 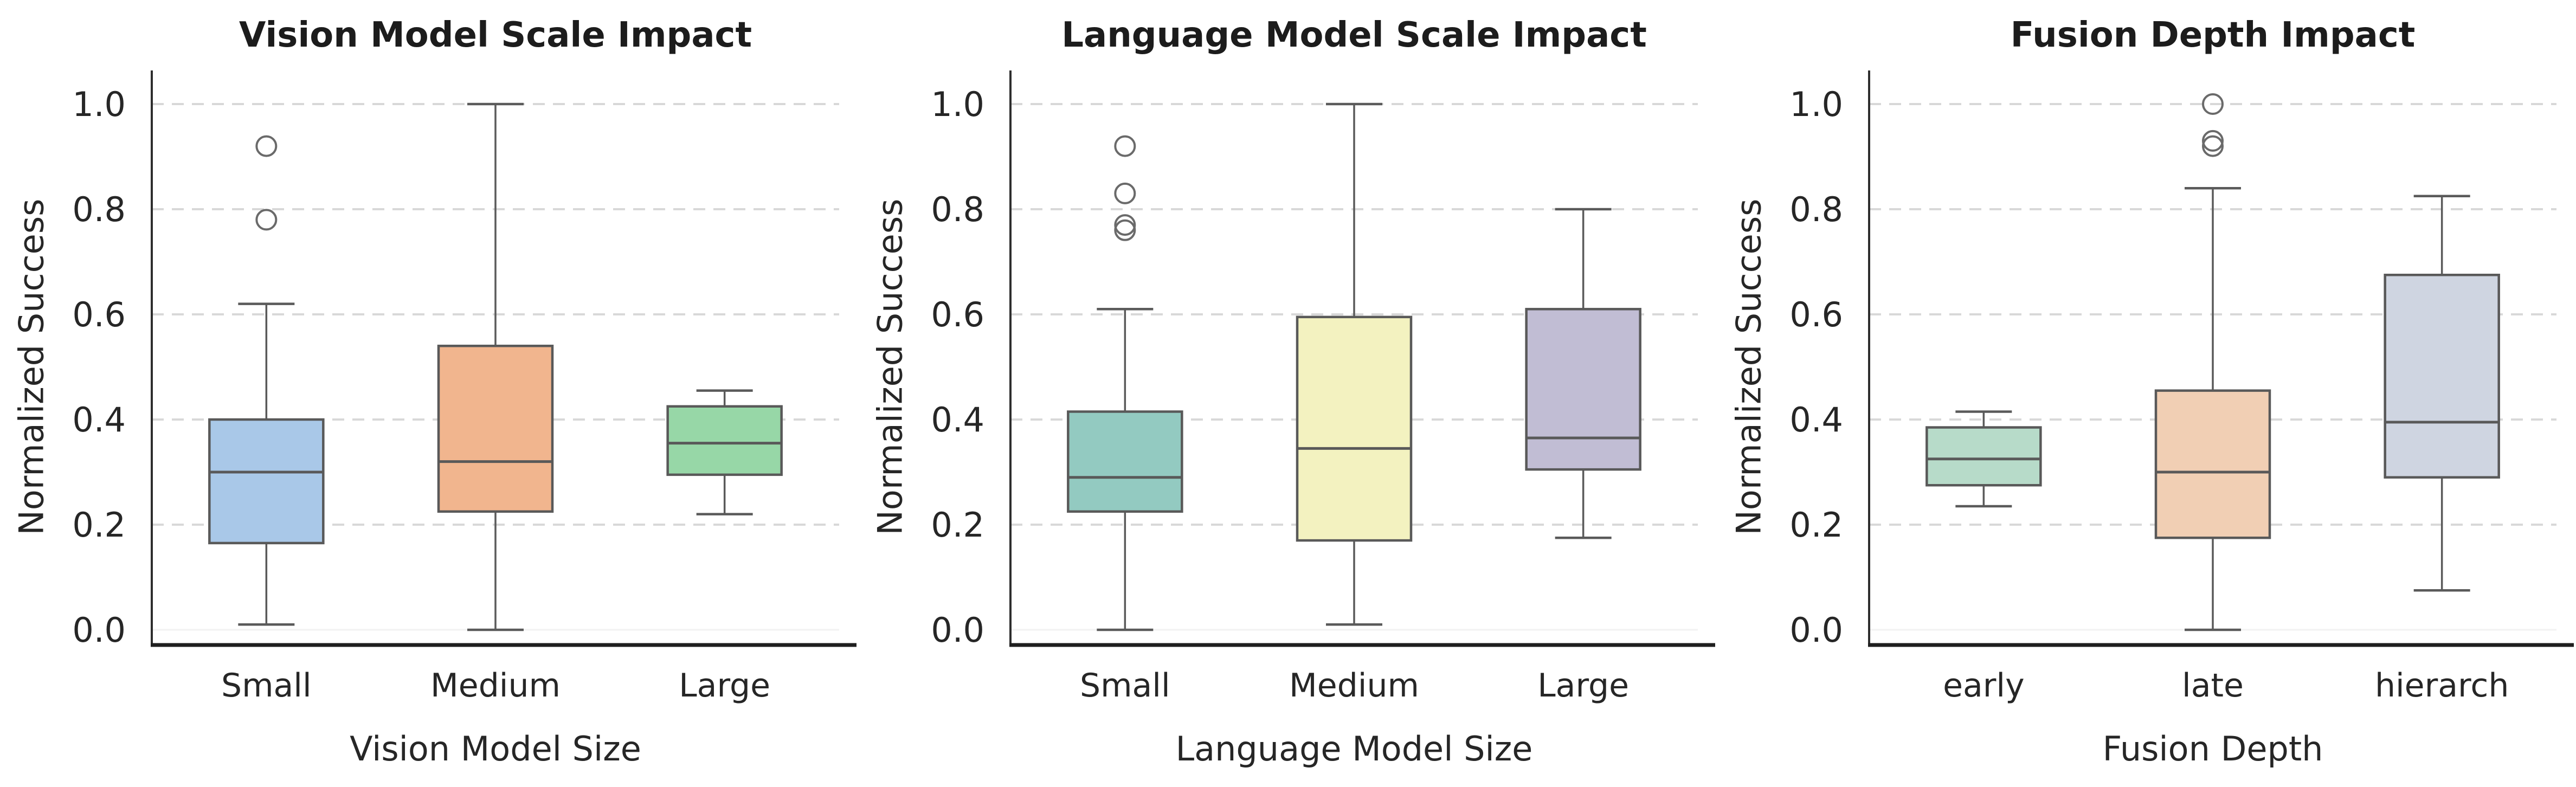 What do you see at coordinates (1354, 749) in the screenshot?
I see `x-axis-label: Language Model Size` at bounding box center [1354, 749].